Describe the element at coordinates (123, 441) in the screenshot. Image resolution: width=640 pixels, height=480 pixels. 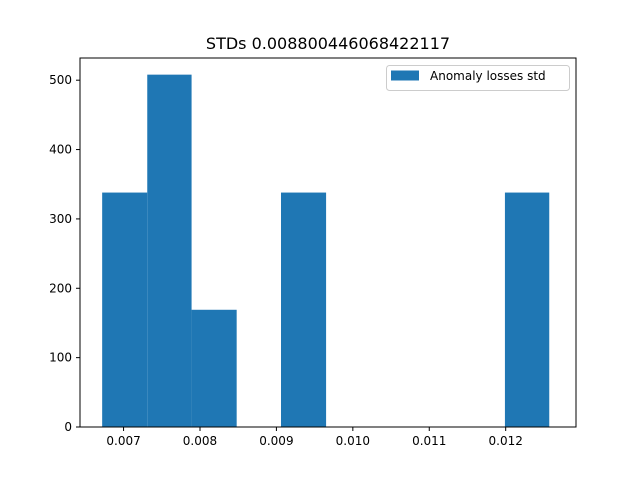
I see `x-tick-label: 0.007` at that location.